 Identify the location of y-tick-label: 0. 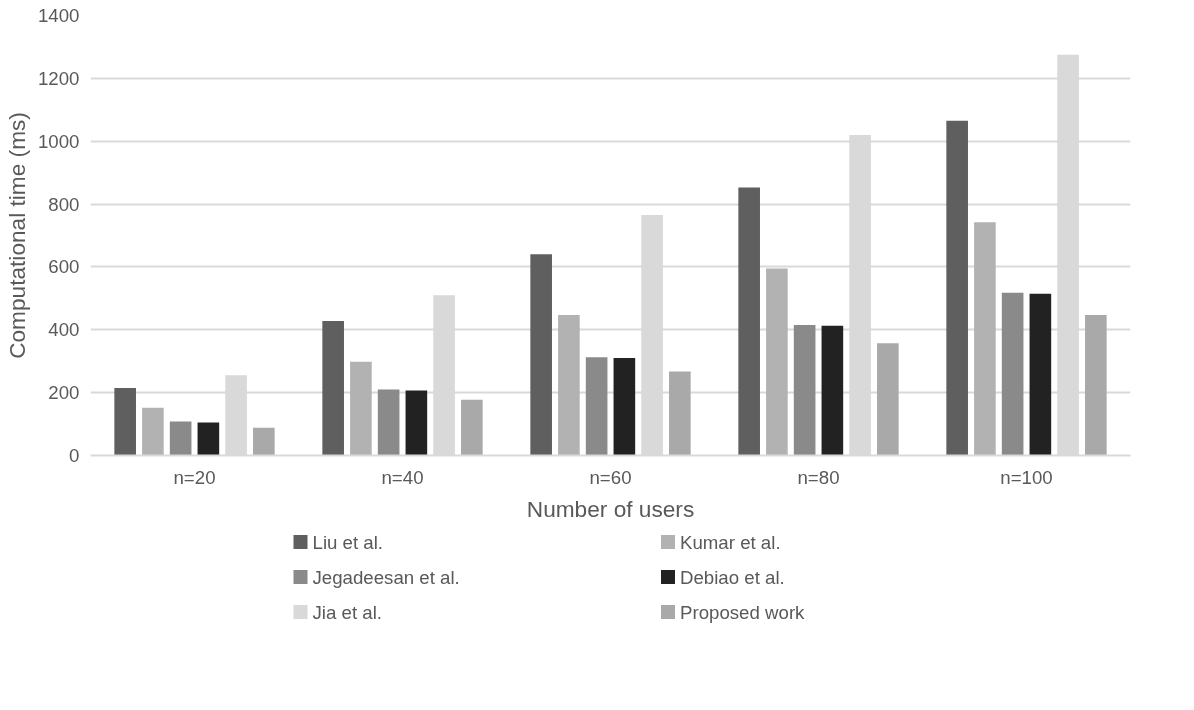
(74, 455).